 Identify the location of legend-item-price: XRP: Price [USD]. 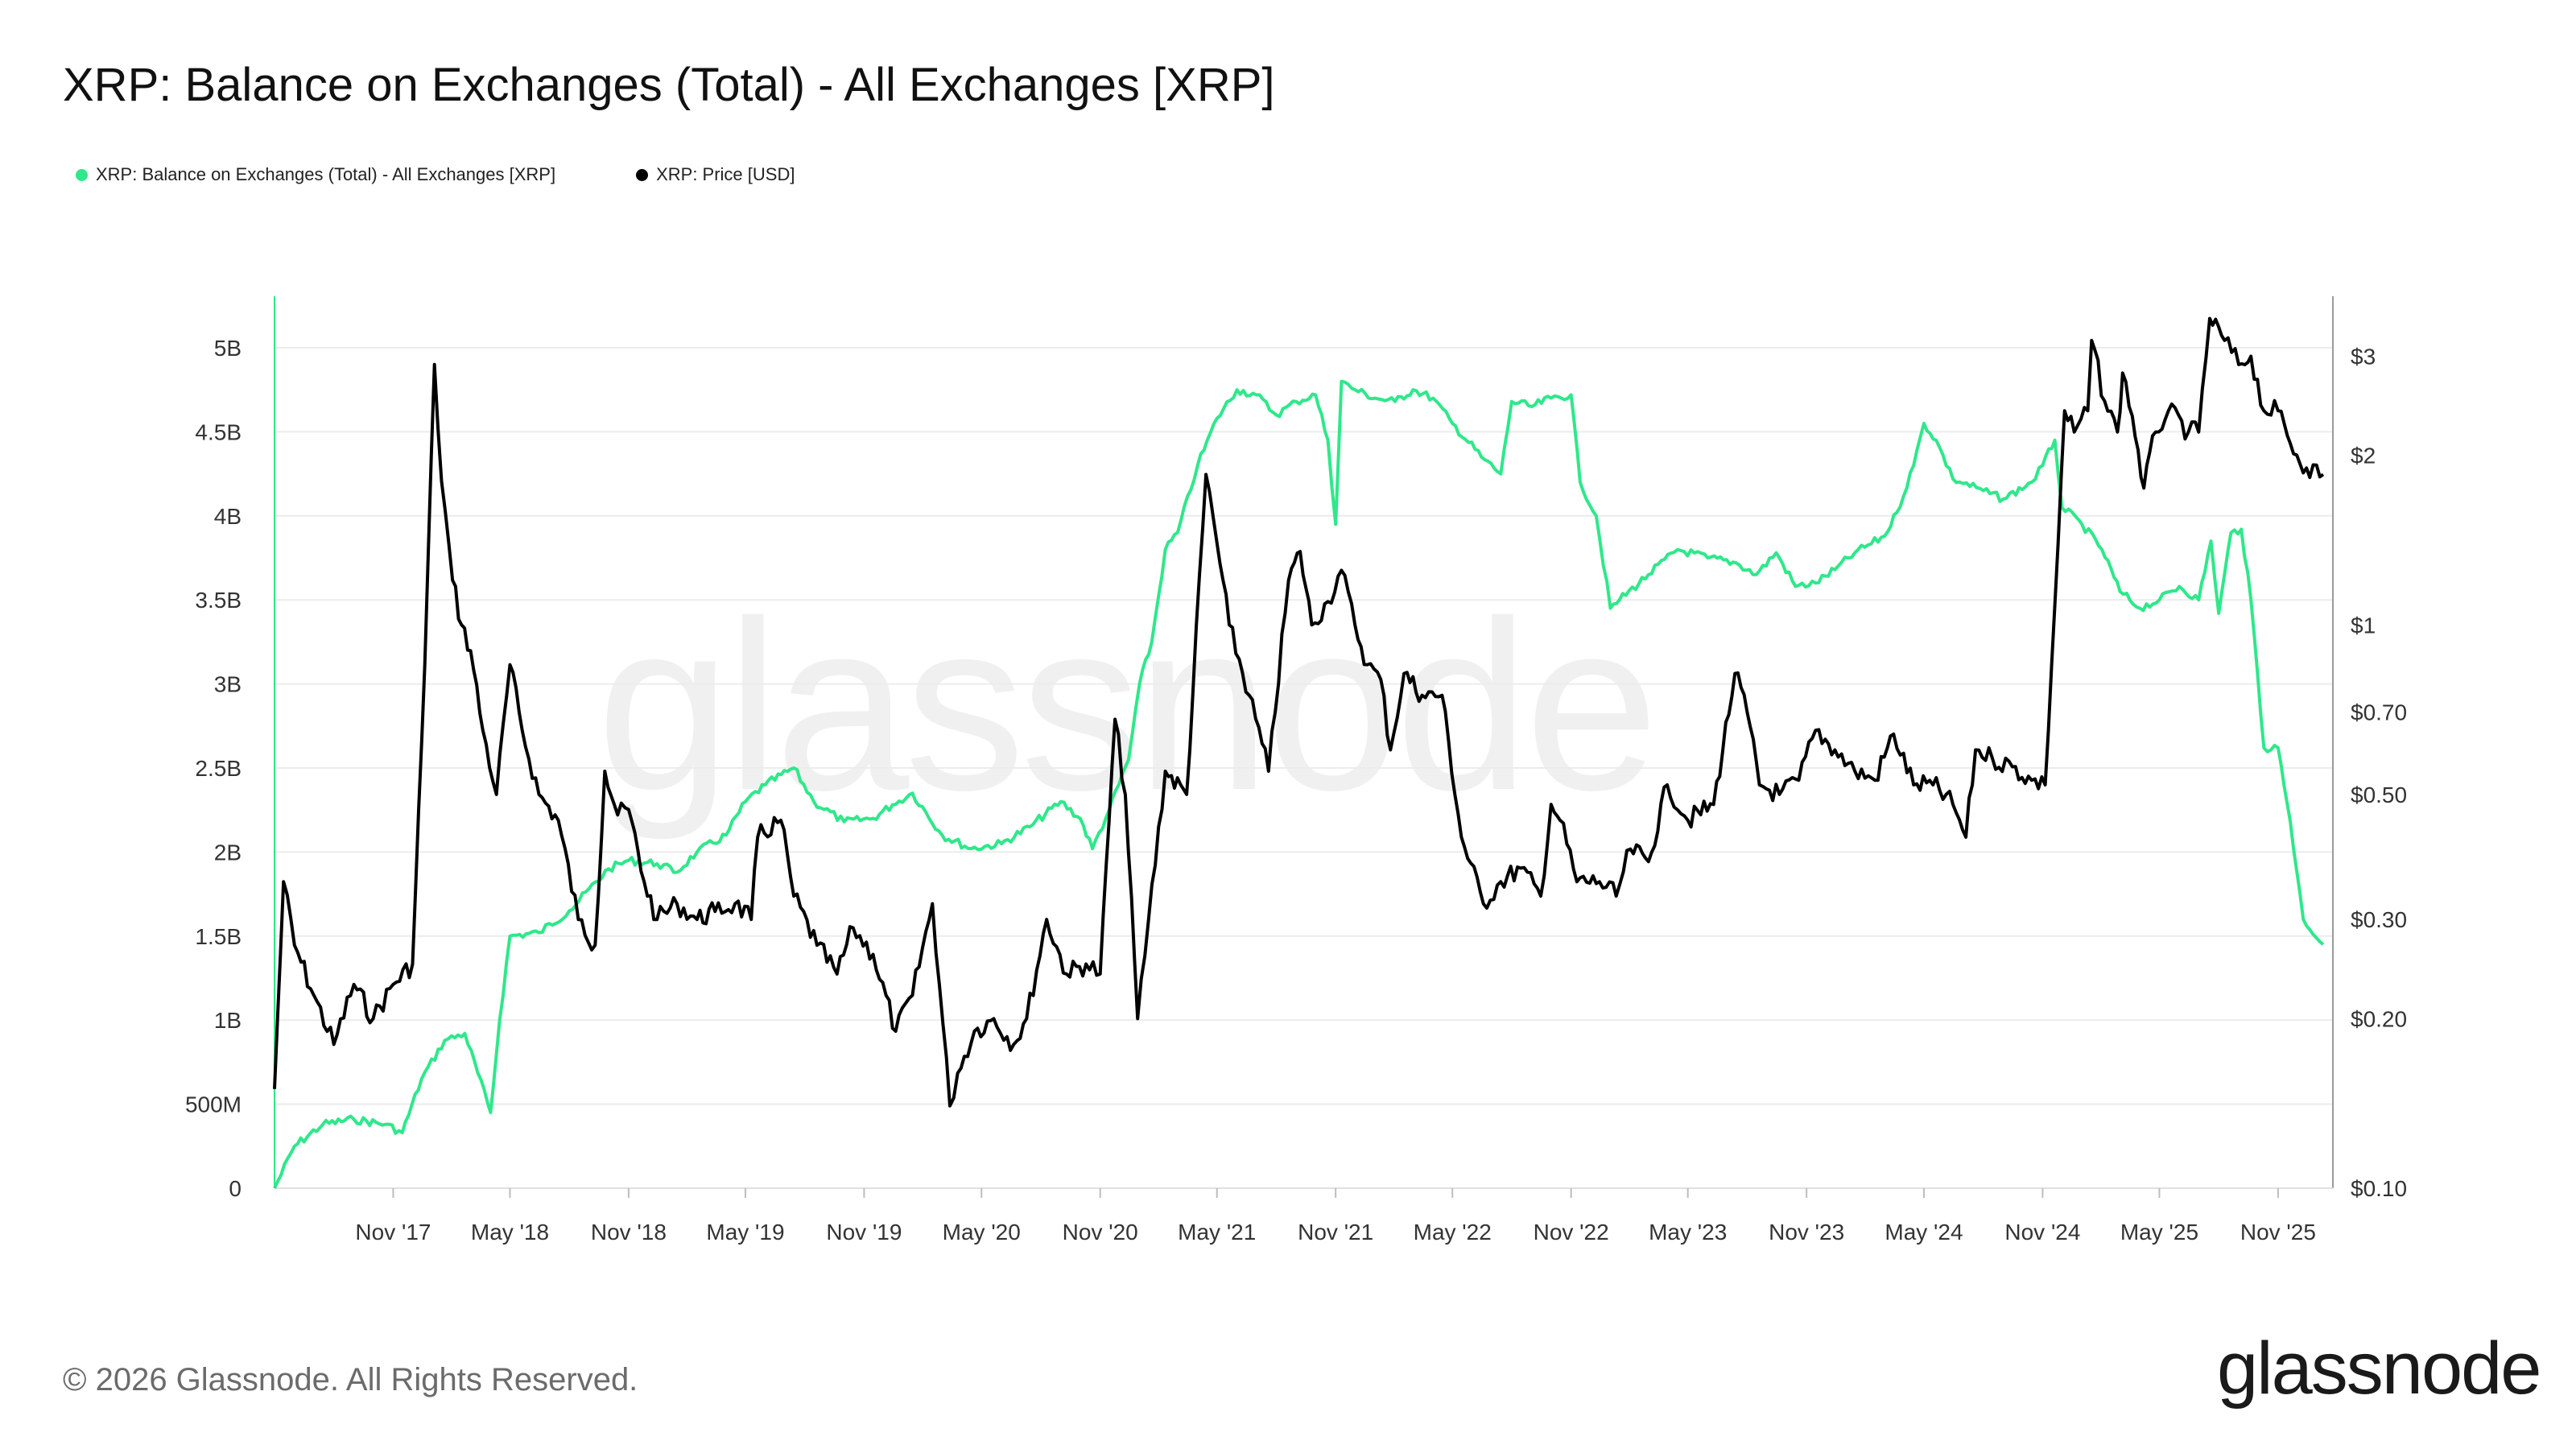
(715, 174).